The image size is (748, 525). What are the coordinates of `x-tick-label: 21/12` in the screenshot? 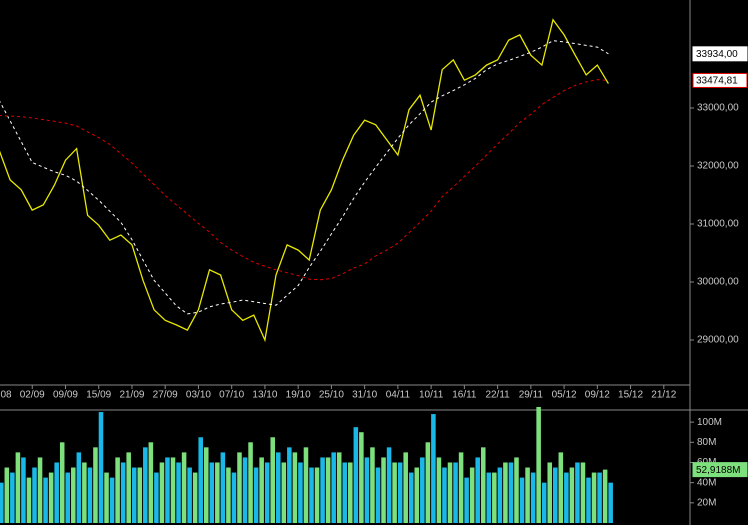 It's located at (663, 395).